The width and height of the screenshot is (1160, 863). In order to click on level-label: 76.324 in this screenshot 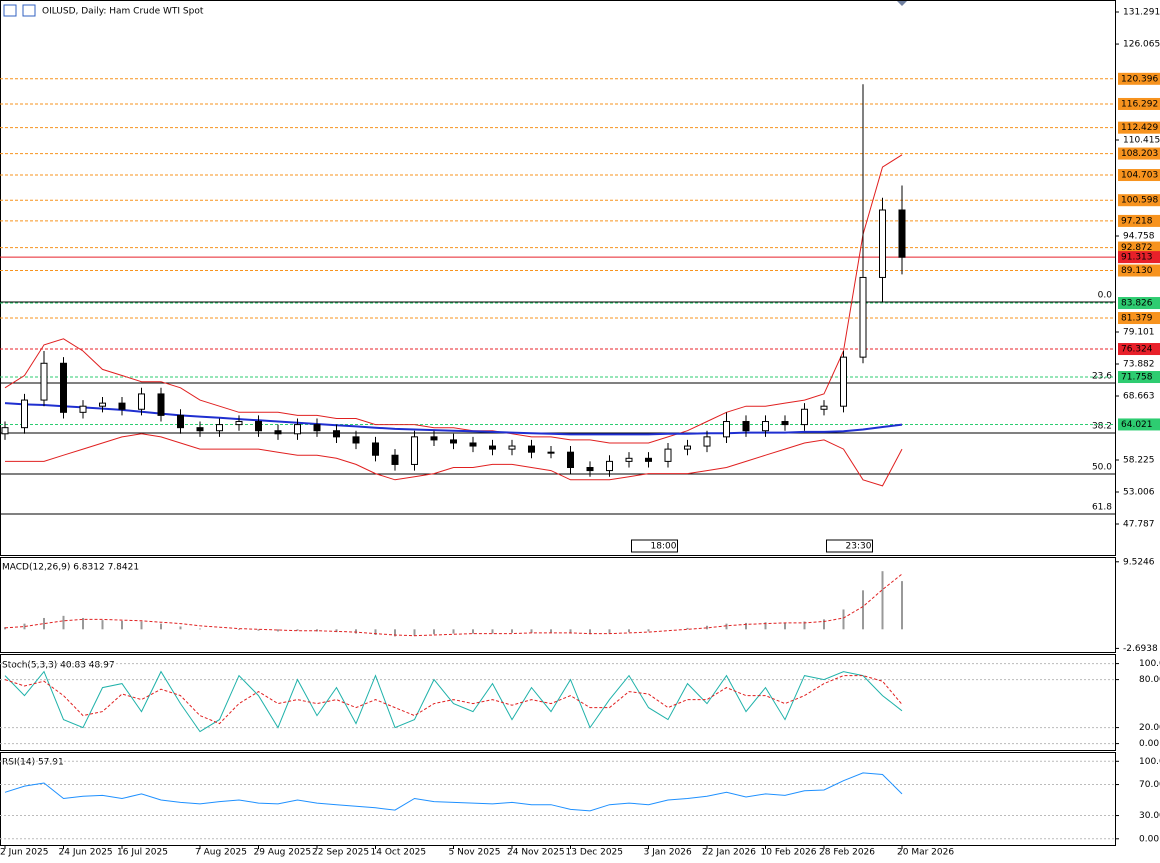, I will do `click(1137, 350)`.